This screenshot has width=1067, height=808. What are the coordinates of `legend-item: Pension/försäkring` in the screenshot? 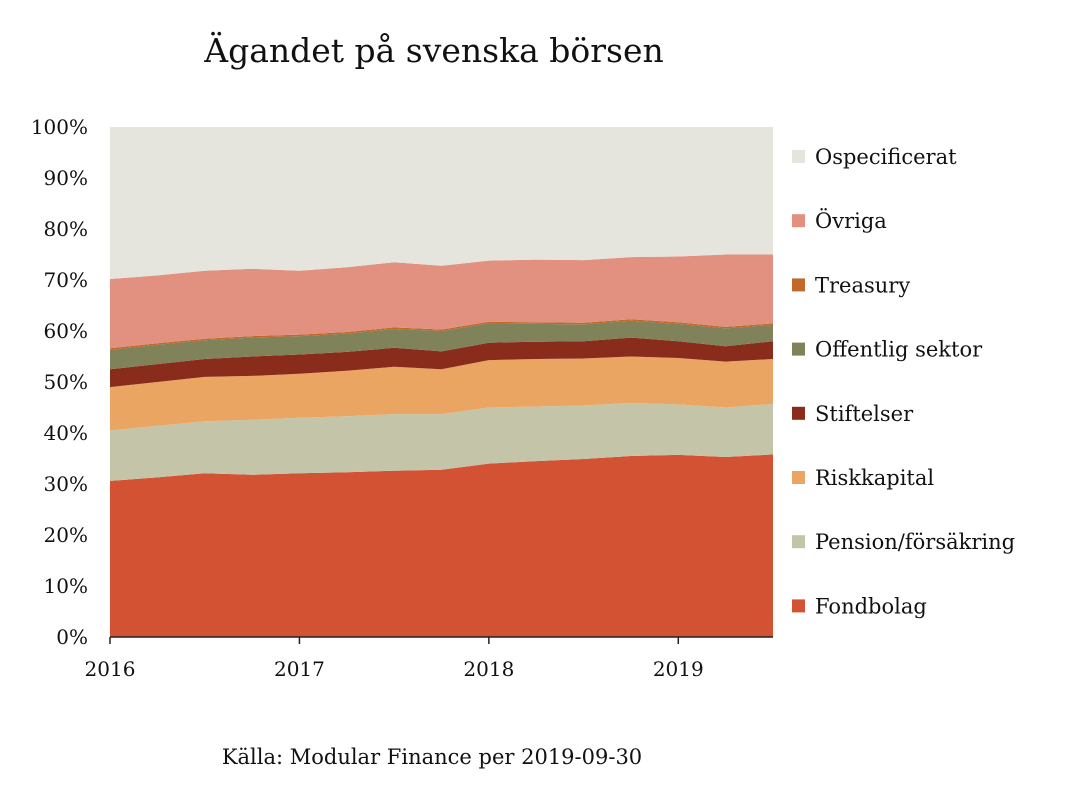 It's located at (903, 542).